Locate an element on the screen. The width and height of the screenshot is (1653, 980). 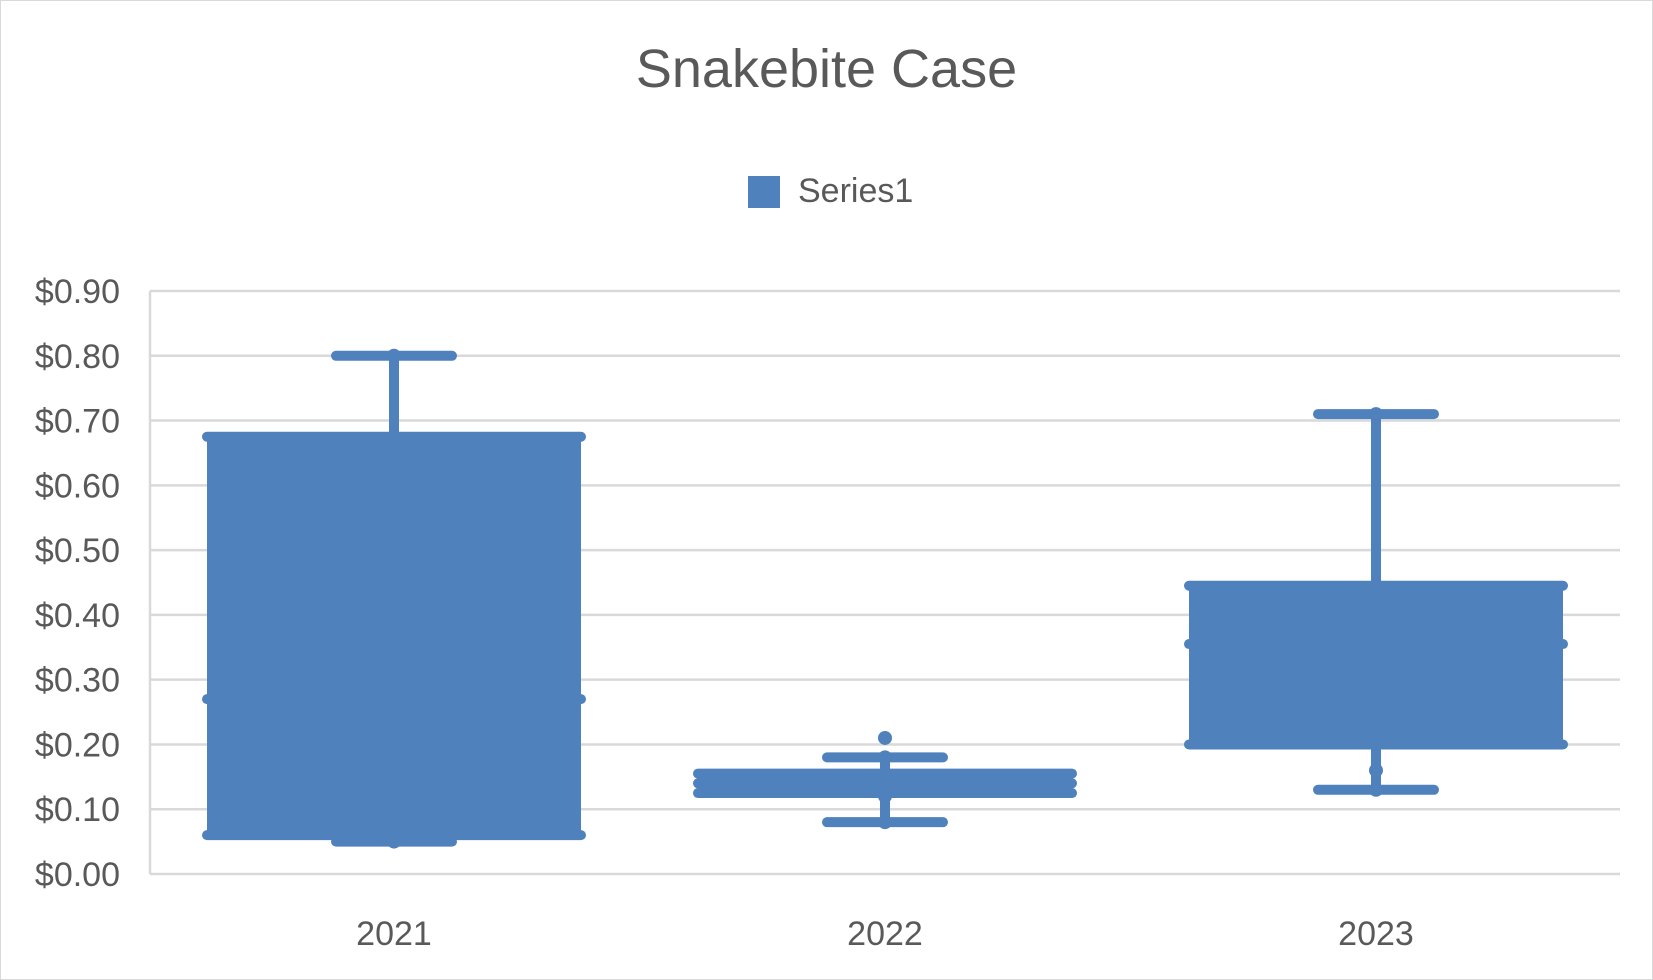
x-tick-label: 2023 is located at coordinates (1376, 934).